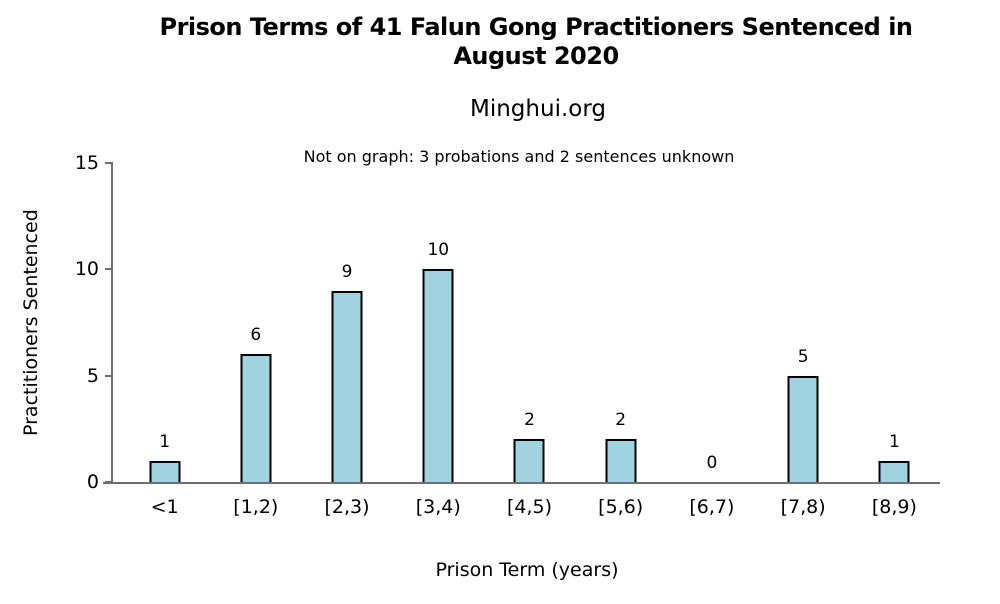 The height and width of the screenshot is (604, 1000). I want to click on y-tick-label: 15, so click(86, 163).